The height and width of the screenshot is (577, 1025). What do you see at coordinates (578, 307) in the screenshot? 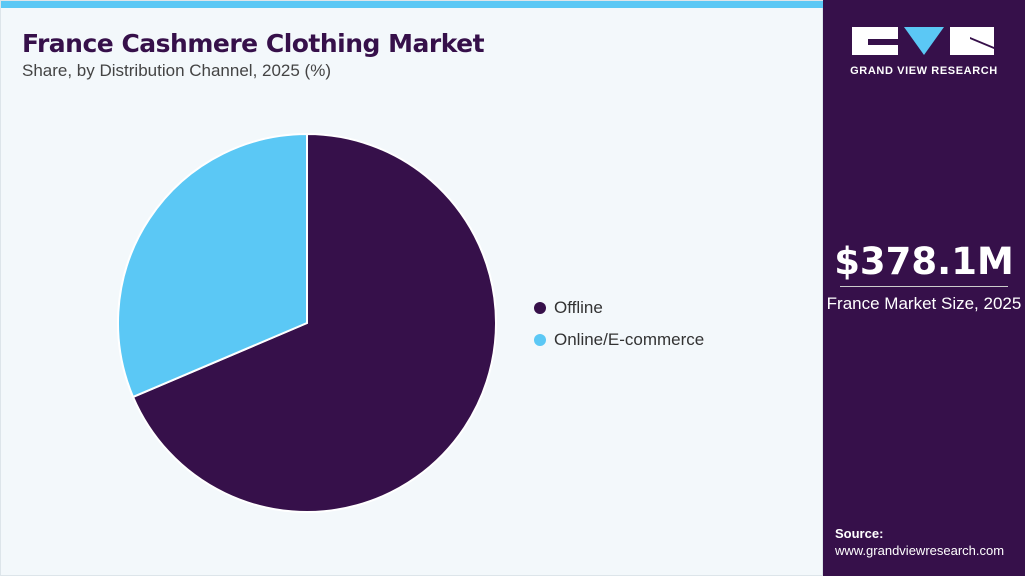
I see `legend-label: Offline` at bounding box center [578, 307].